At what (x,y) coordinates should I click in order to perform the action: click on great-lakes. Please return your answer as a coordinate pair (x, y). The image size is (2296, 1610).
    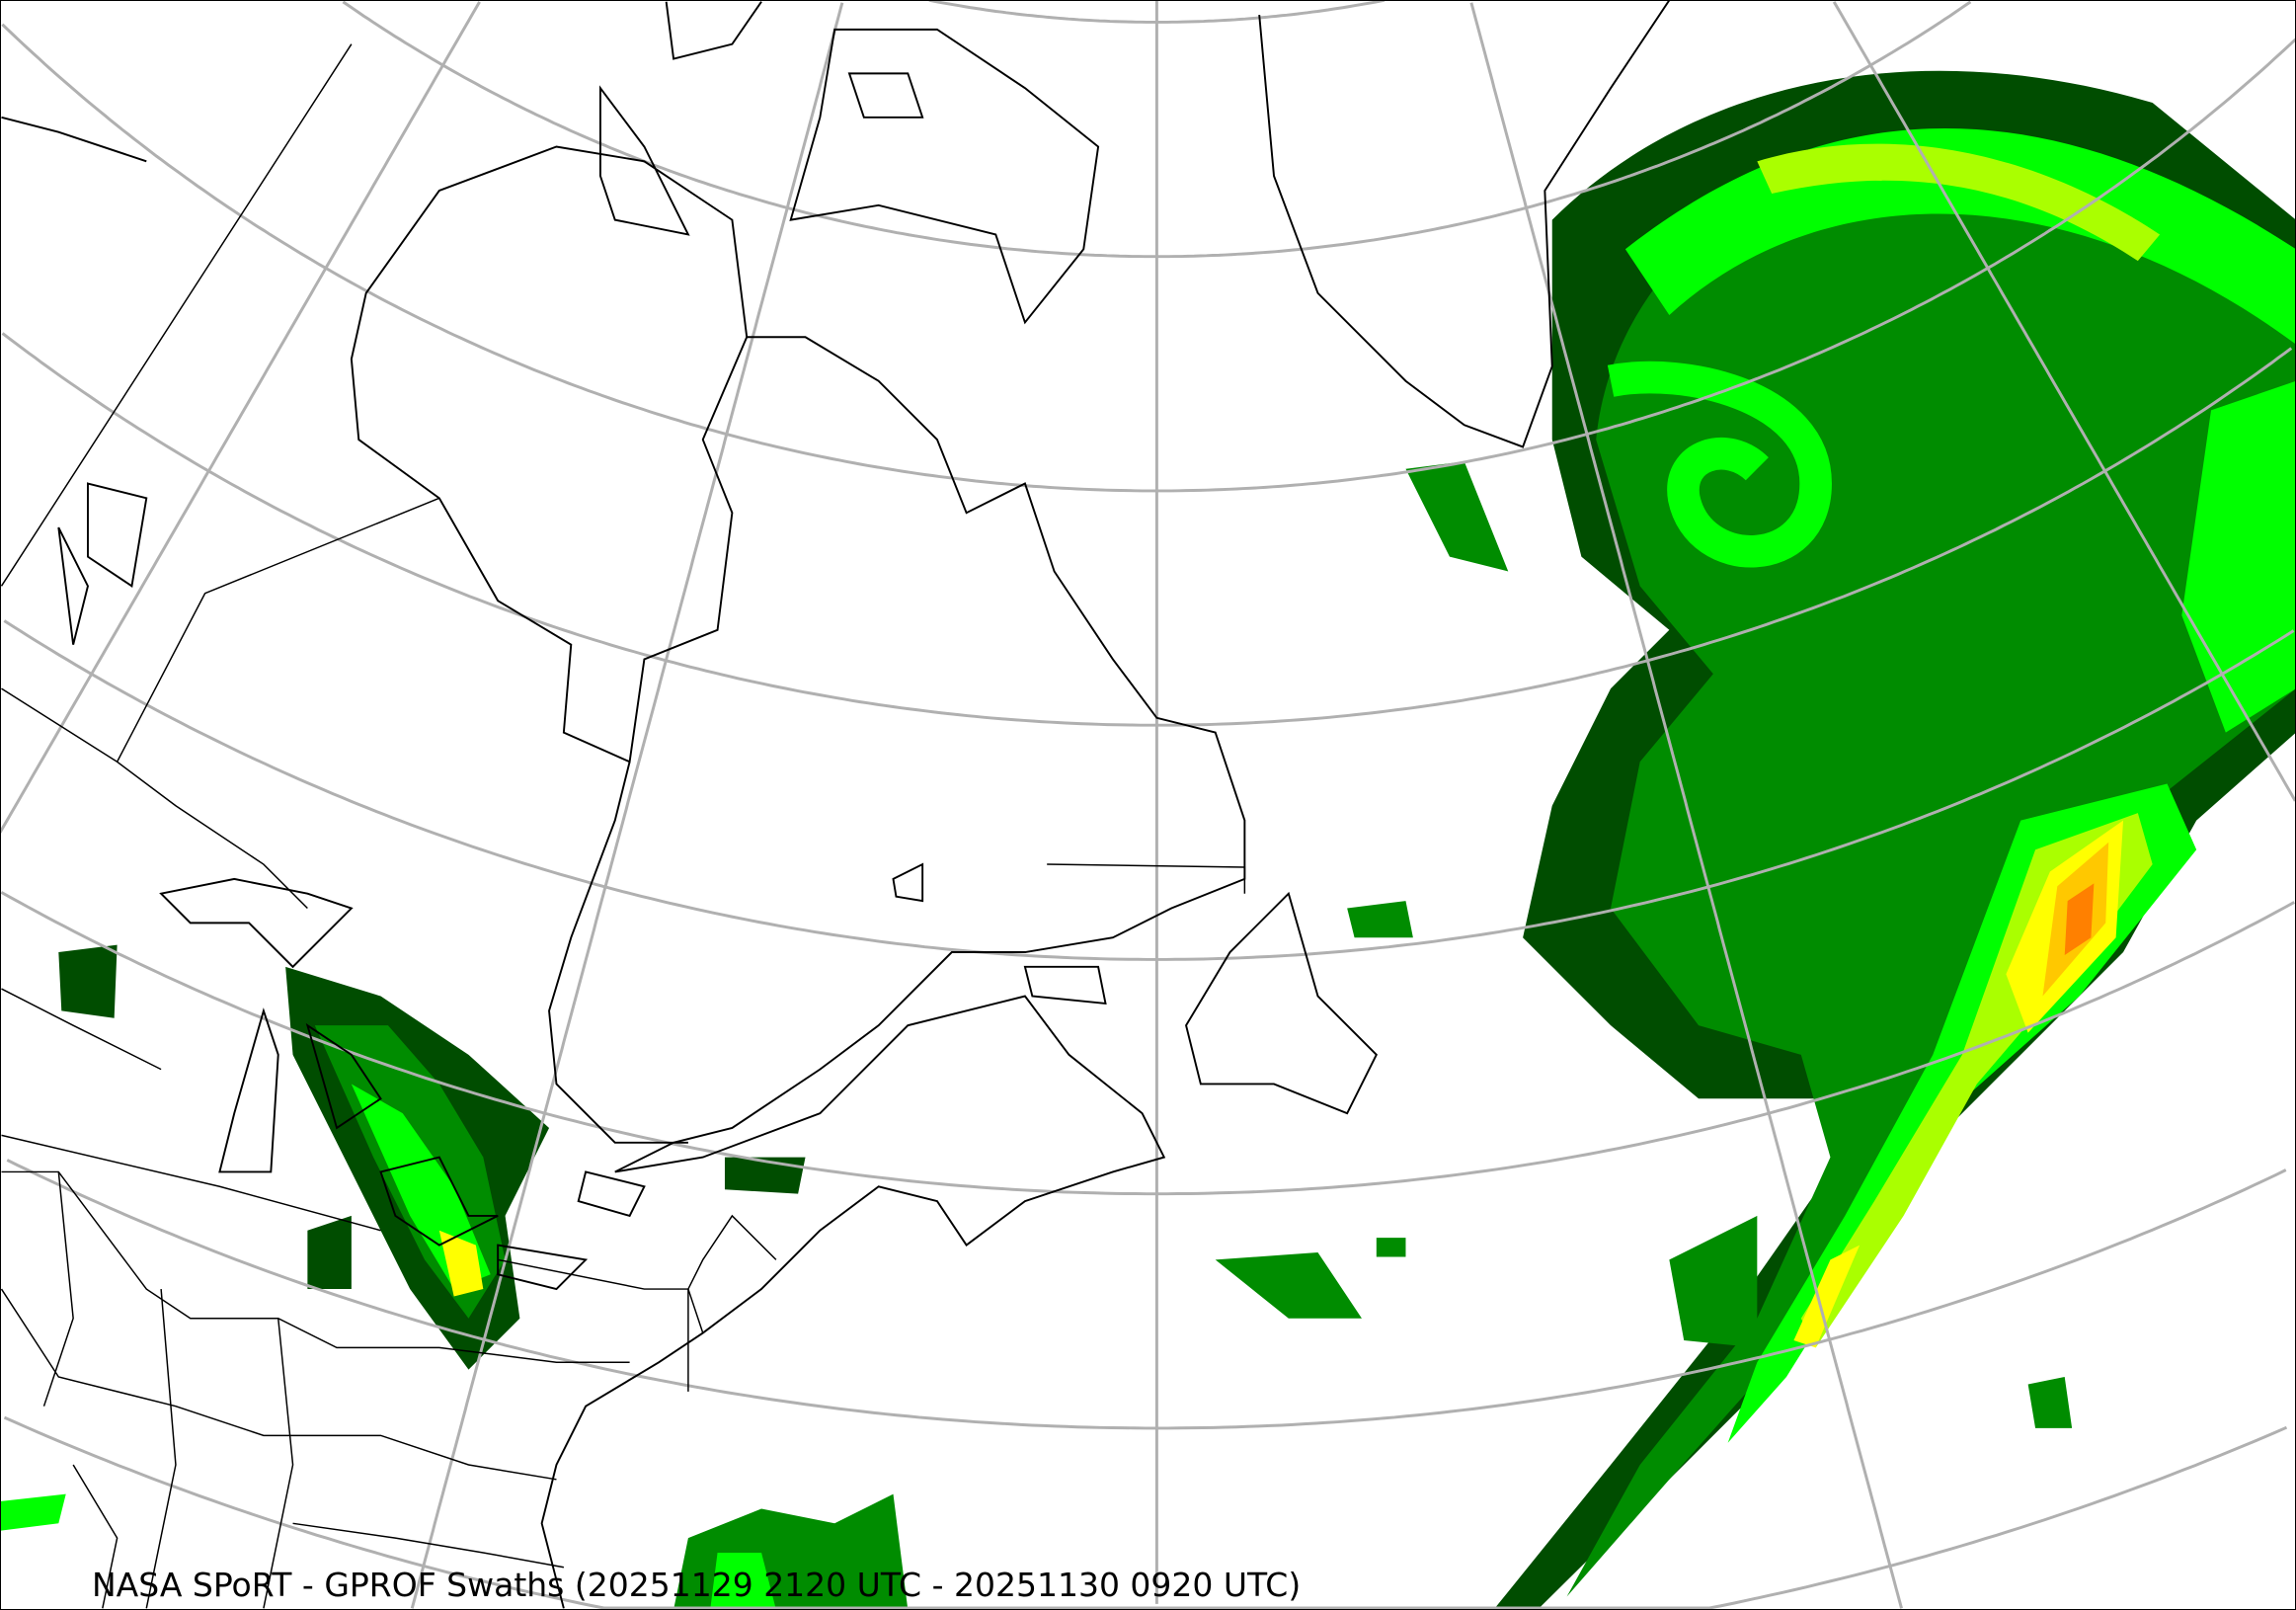
    Looking at the image, I should click on (403, 1084).